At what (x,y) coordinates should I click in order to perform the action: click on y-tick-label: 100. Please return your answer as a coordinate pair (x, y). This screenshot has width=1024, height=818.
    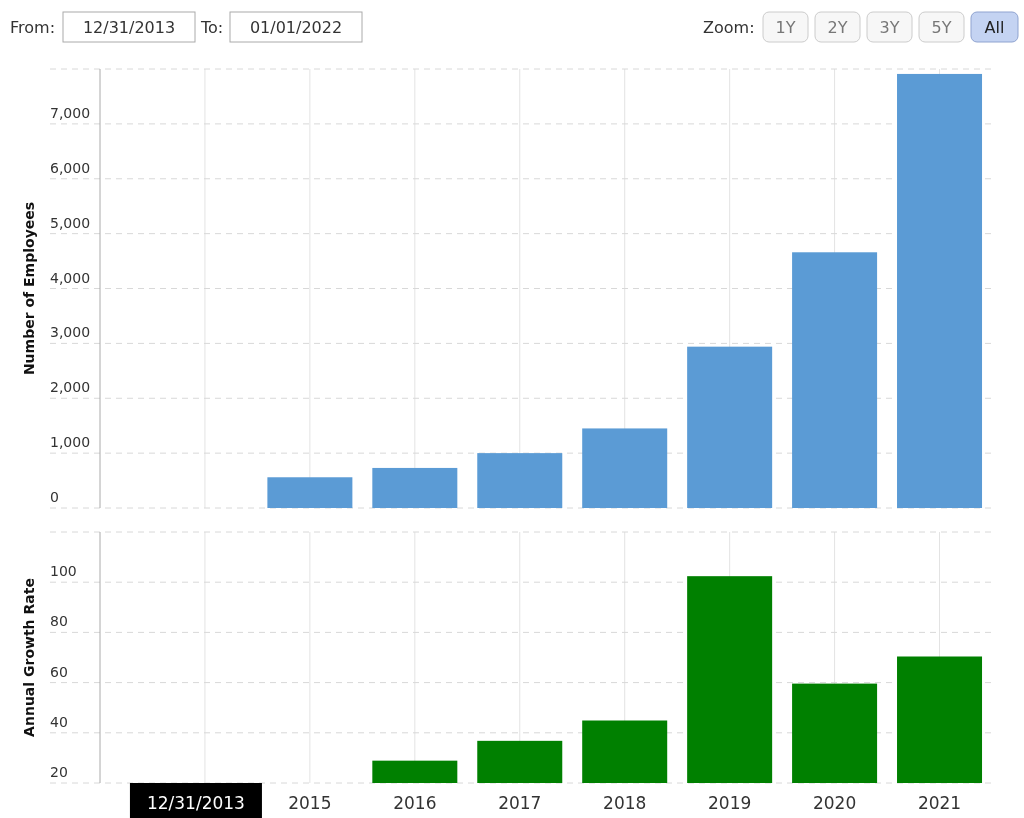
    Looking at the image, I should click on (63, 571).